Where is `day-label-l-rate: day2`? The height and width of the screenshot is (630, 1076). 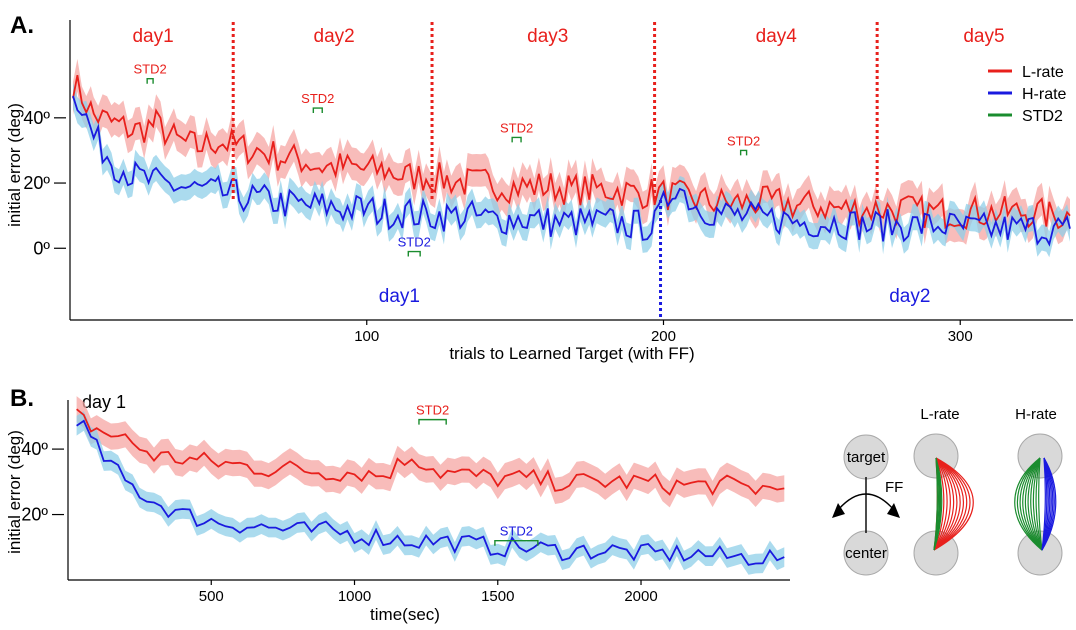
day-label-l-rate: day2 is located at coordinates (334, 36).